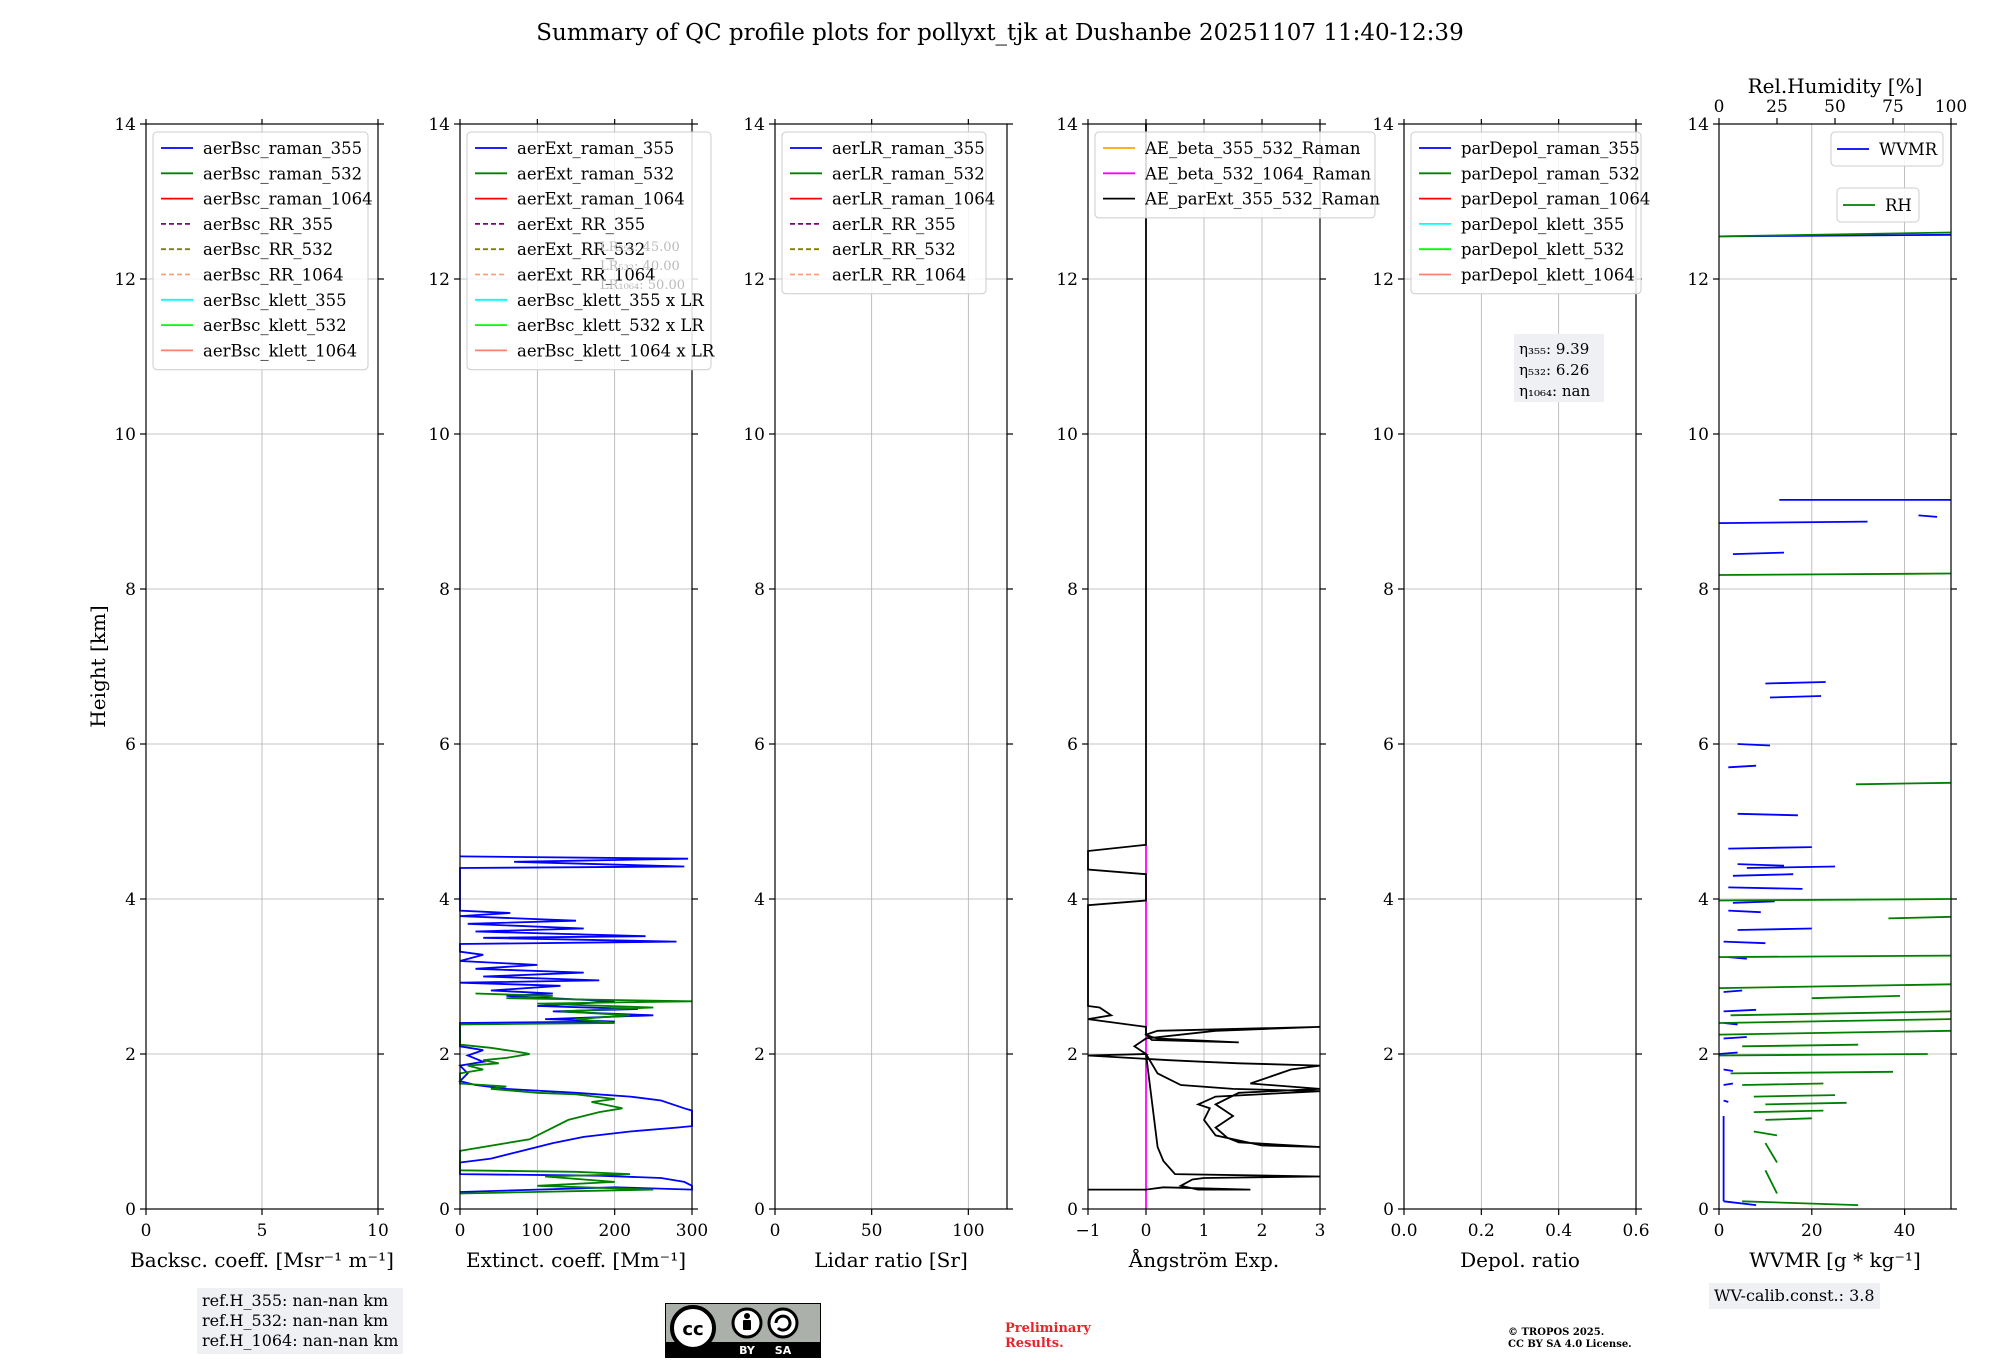 The width and height of the screenshot is (2000, 1362). I want to click on xtick-label-ext-1: 100, so click(537, 1231).